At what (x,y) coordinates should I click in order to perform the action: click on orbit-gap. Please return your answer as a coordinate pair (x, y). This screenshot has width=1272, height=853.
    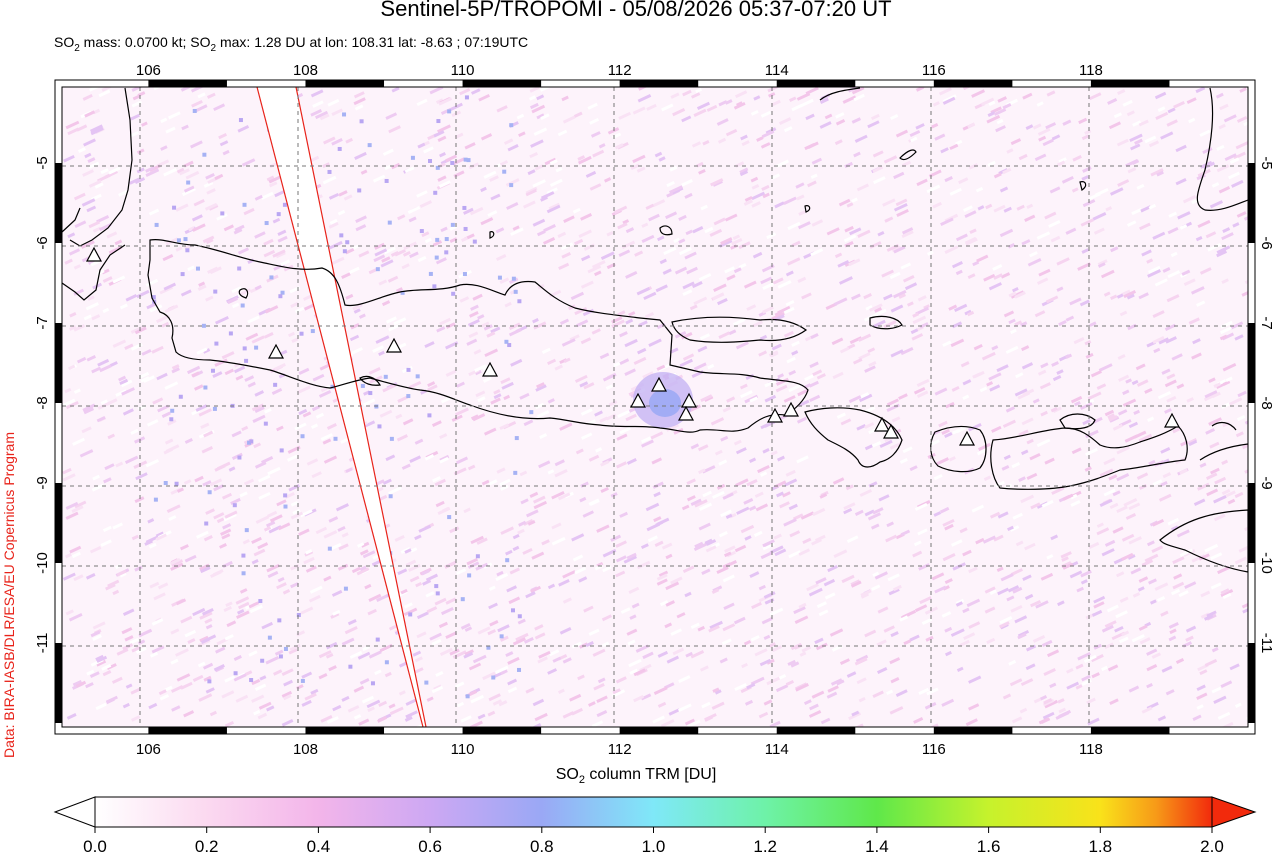
    Looking at the image, I should click on (341, 407).